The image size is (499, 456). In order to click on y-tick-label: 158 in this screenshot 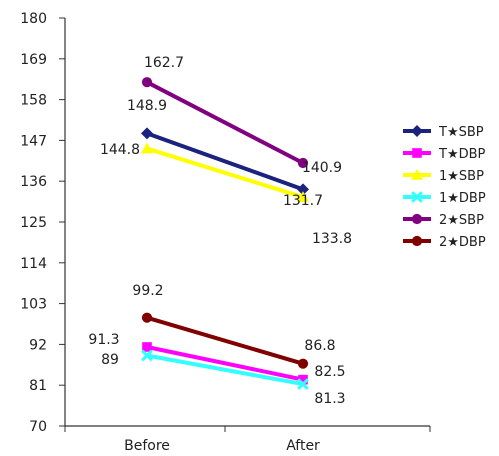, I will do `click(33, 101)`.